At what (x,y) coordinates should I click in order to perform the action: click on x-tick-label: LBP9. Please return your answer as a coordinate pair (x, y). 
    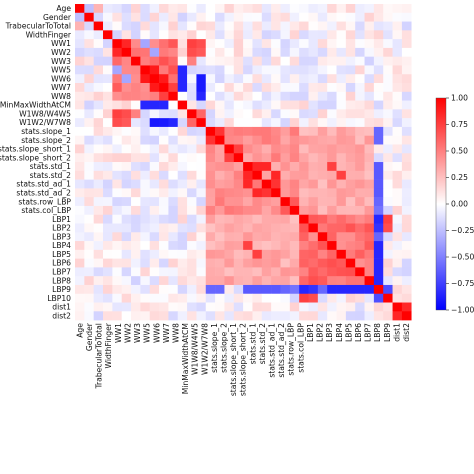
    Looking at the image, I should click on (387, 332).